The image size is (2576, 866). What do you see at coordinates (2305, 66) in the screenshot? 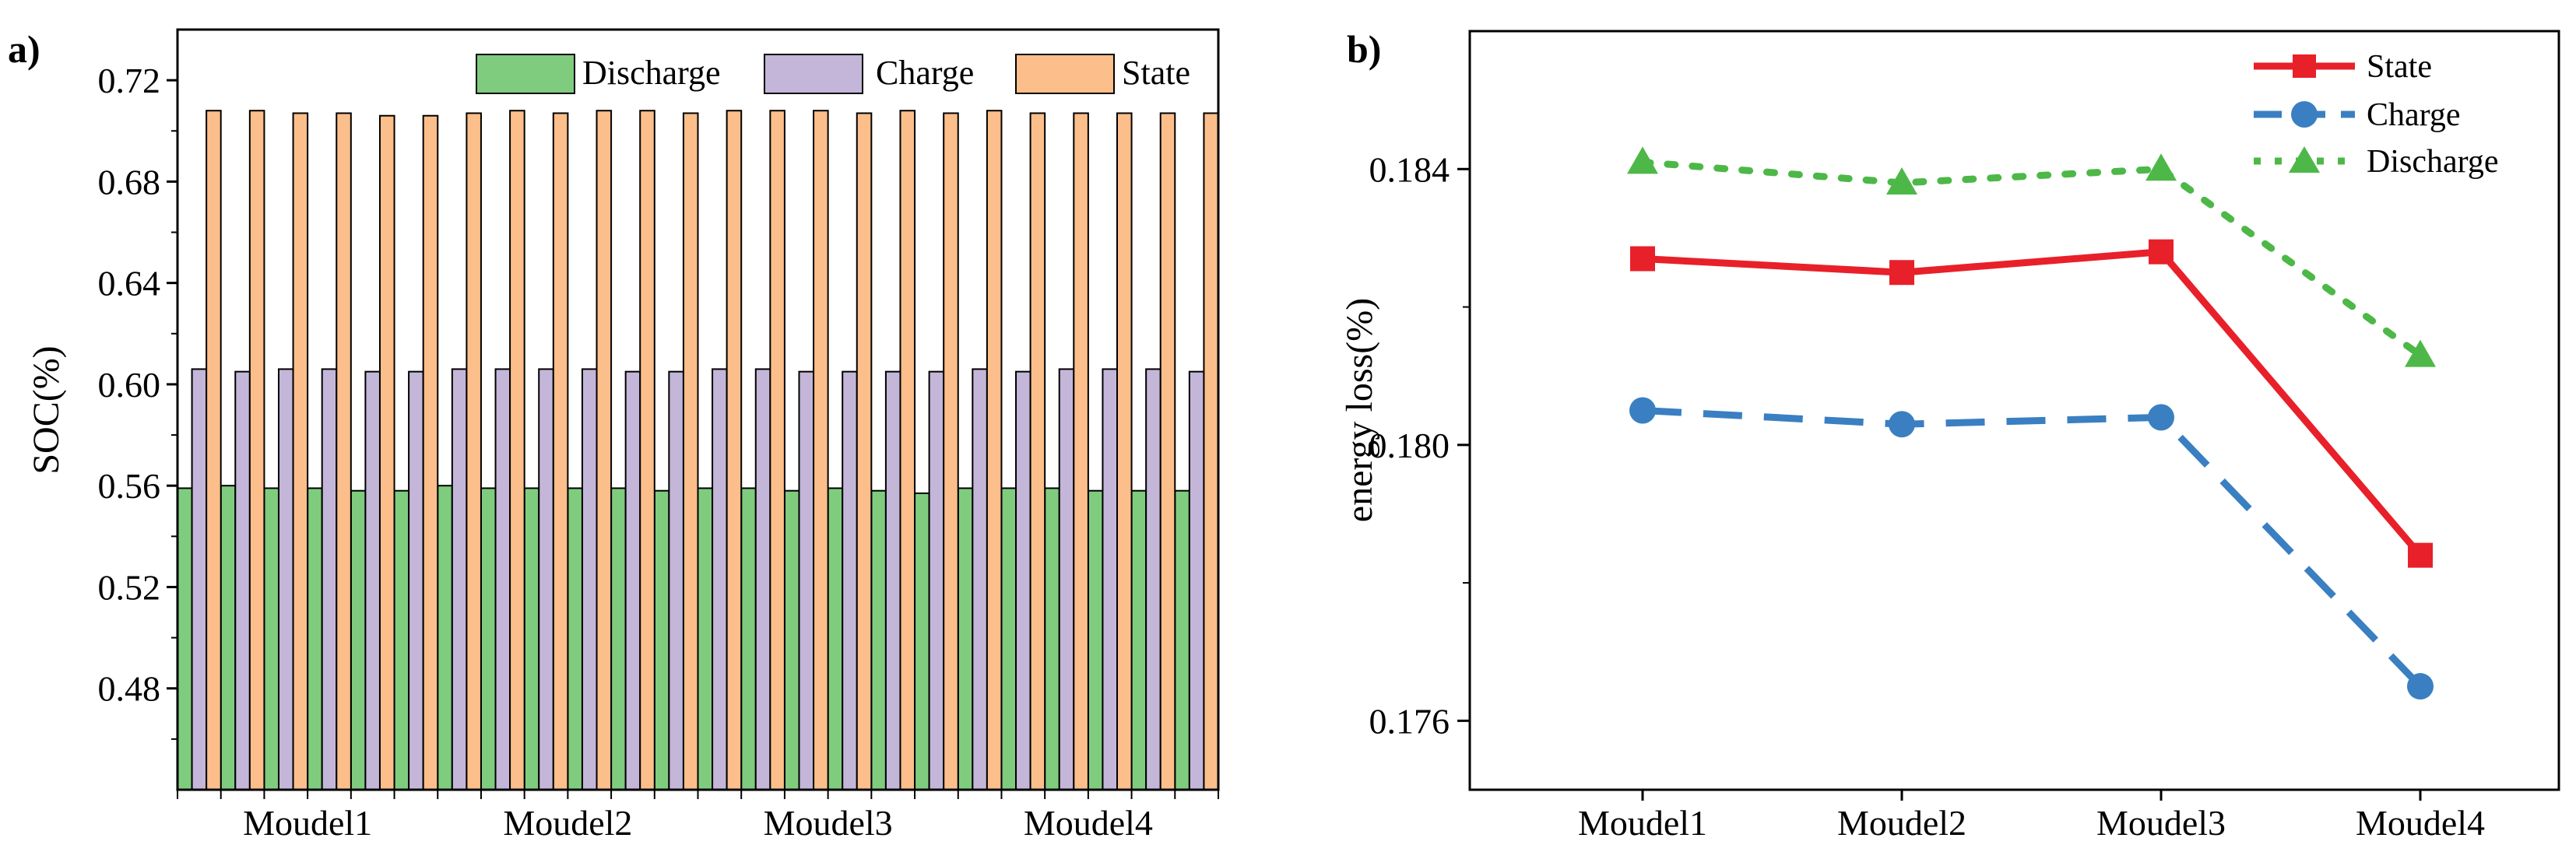
I see `legend-marker-state` at bounding box center [2305, 66].